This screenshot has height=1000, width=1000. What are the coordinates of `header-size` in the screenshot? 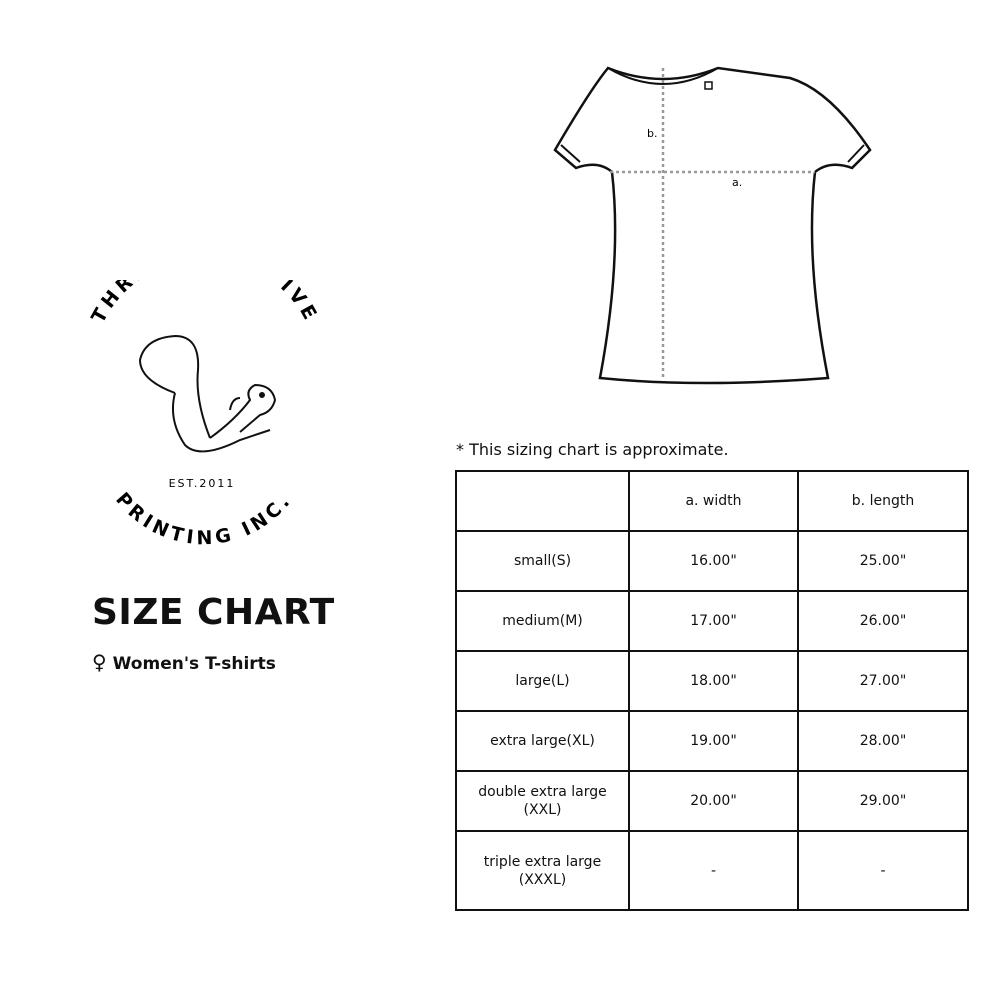 It's located at (542, 501).